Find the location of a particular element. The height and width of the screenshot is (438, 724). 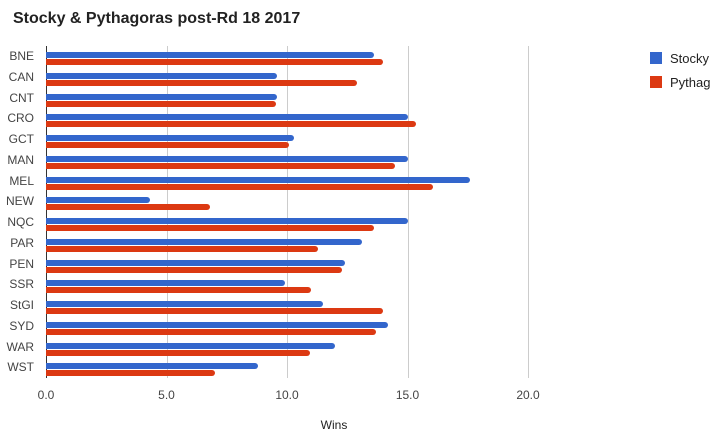

legend-item-stocky: Stocky is located at coordinates (680, 58).